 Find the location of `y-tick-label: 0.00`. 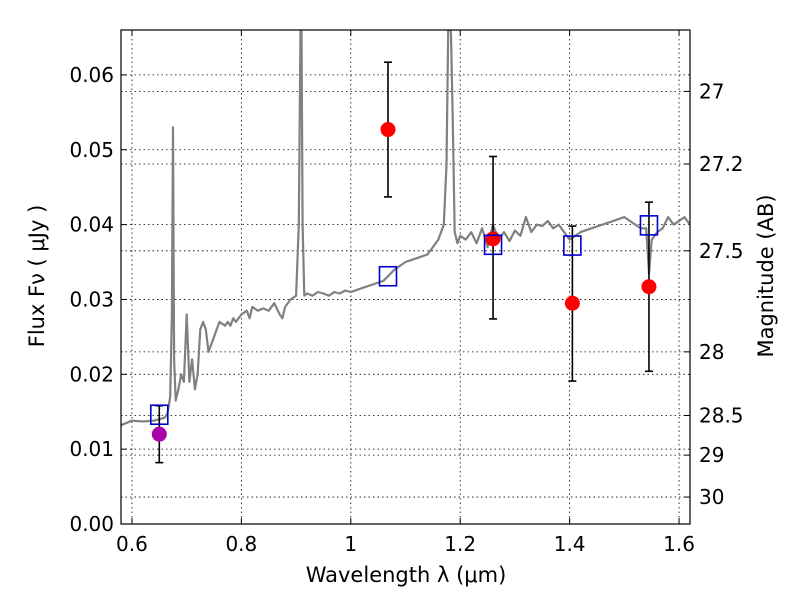

y-tick-label: 0.00 is located at coordinates (91, 524).